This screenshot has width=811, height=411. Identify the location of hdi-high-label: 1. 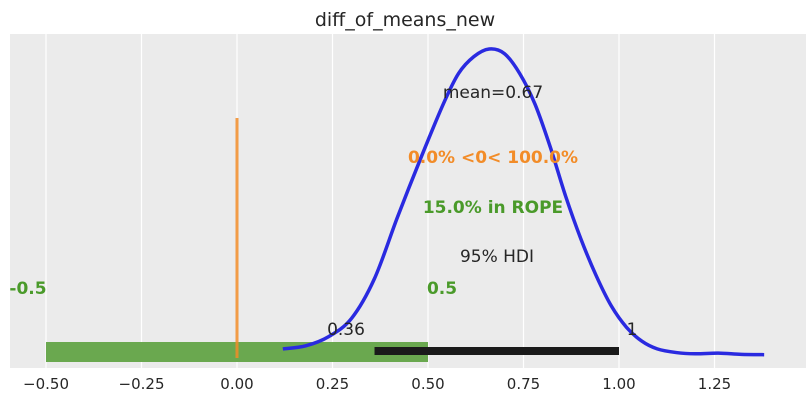
(632, 330).